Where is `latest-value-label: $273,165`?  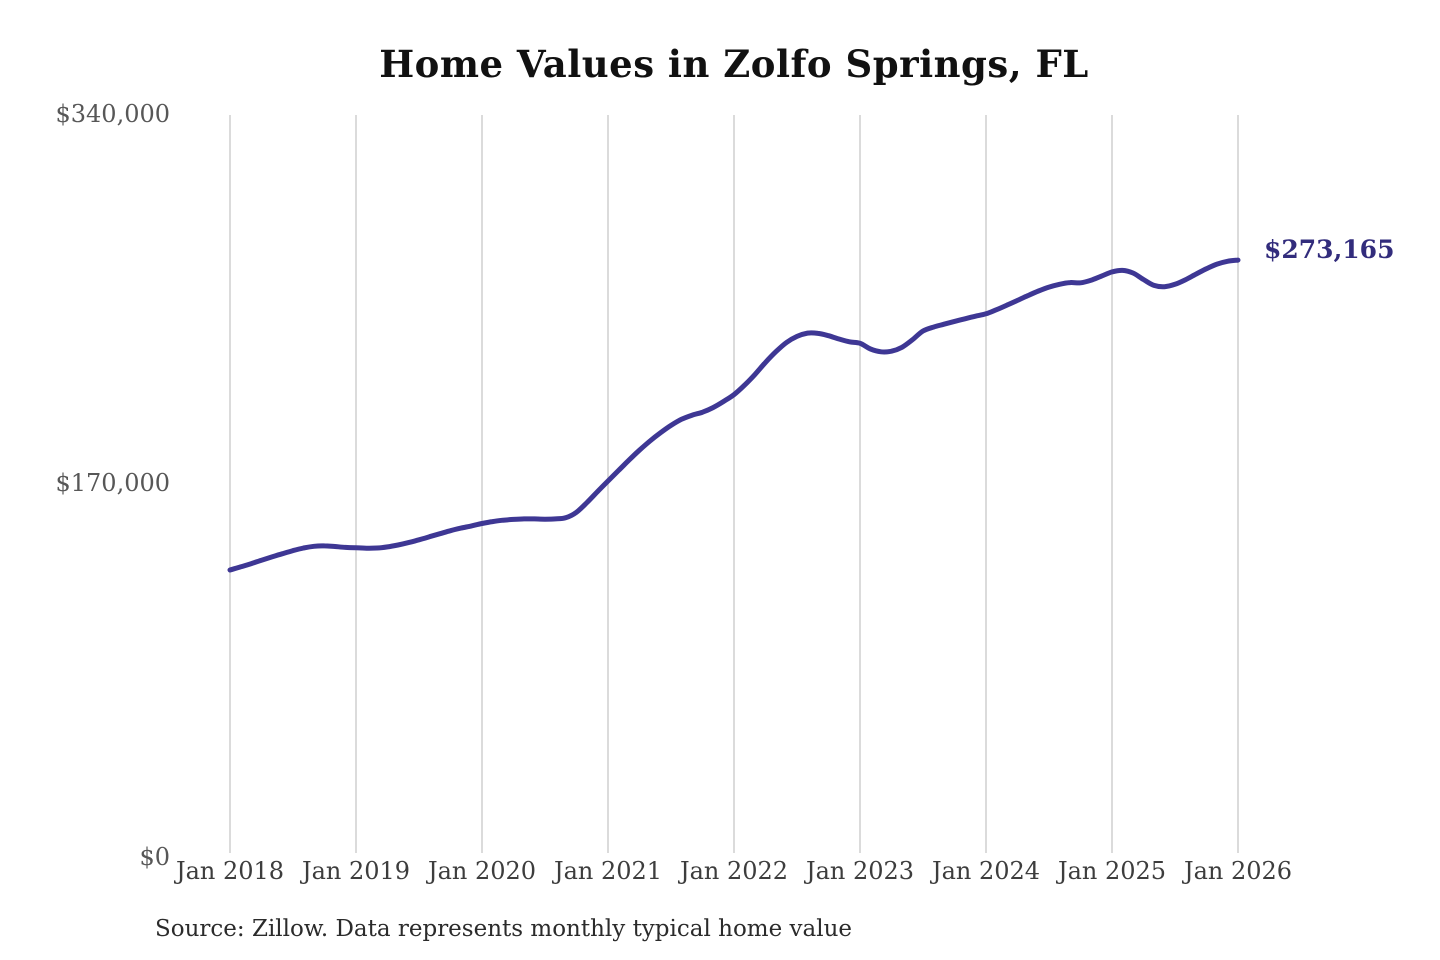
latest-value-label: $273,165 is located at coordinates (1329, 249).